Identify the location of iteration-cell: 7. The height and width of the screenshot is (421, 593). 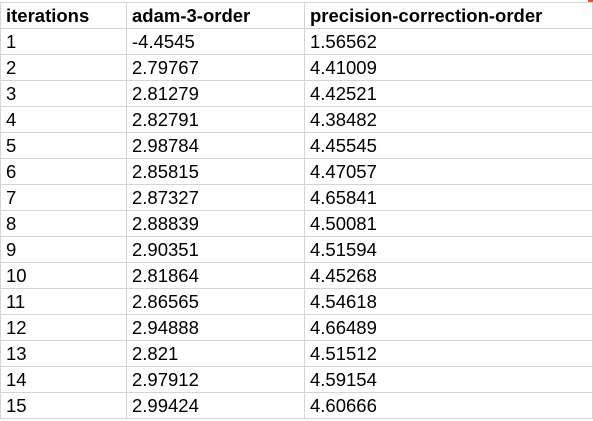
(63, 197).